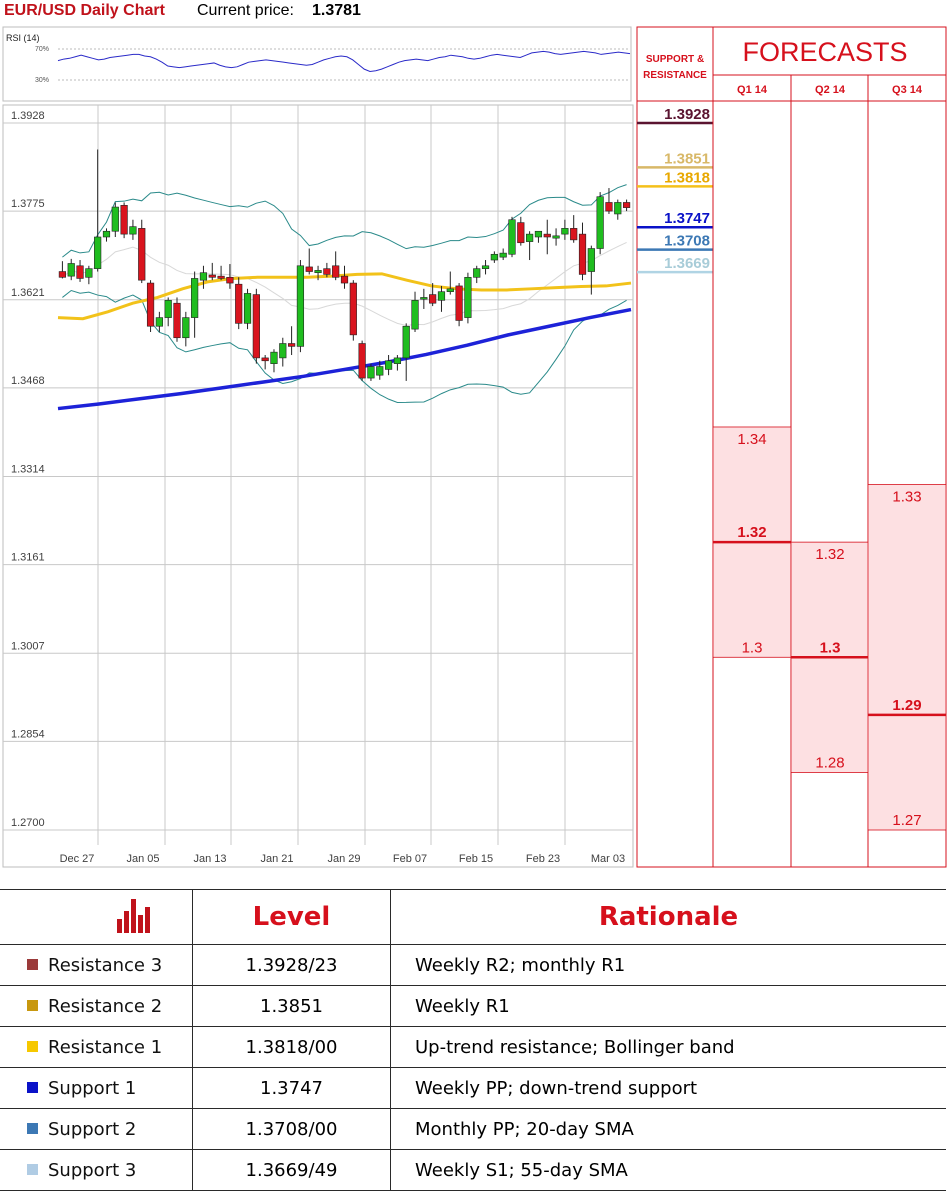 The width and height of the screenshot is (950, 1192). I want to click on level-rationale: Weekly S1; 55-day SMA, so click(668, 1170).